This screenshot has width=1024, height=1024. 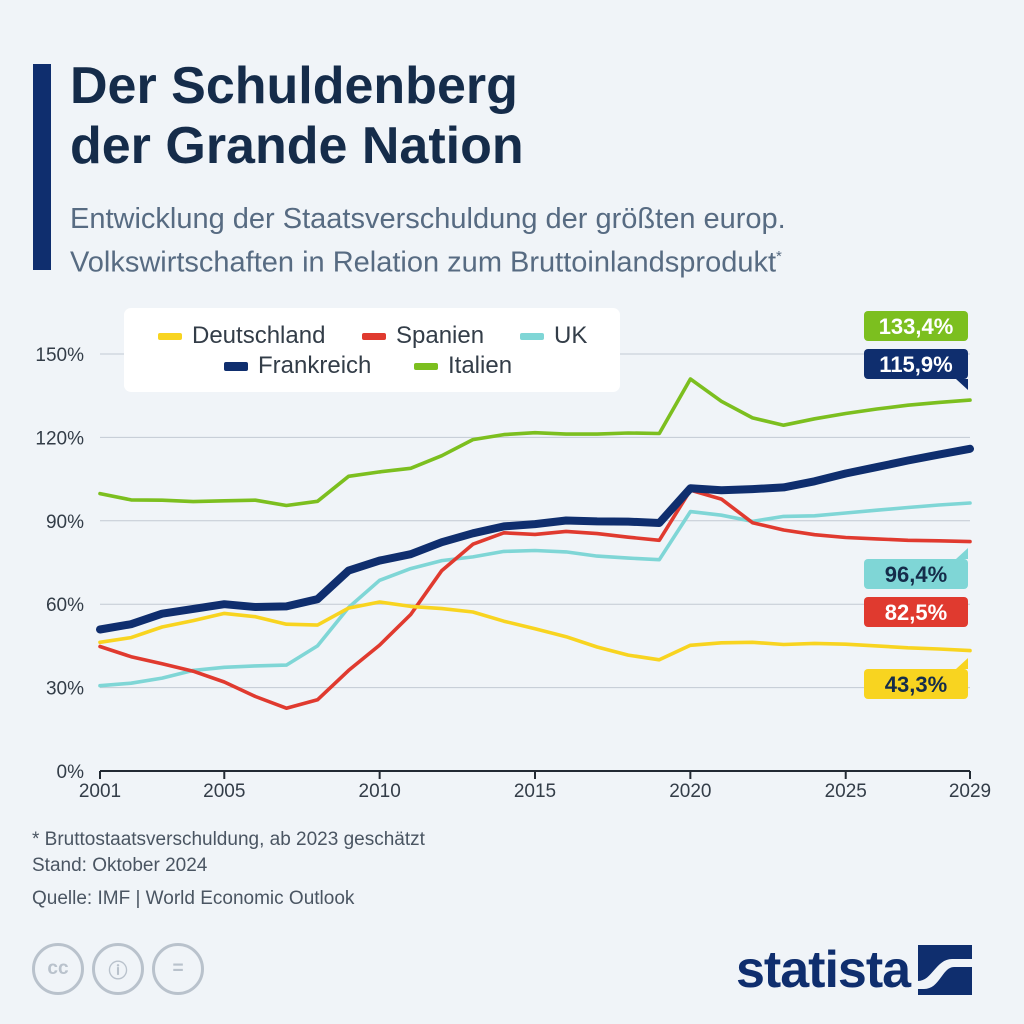 I want to click on series-line-deutschland, so click(x=535, y=631).